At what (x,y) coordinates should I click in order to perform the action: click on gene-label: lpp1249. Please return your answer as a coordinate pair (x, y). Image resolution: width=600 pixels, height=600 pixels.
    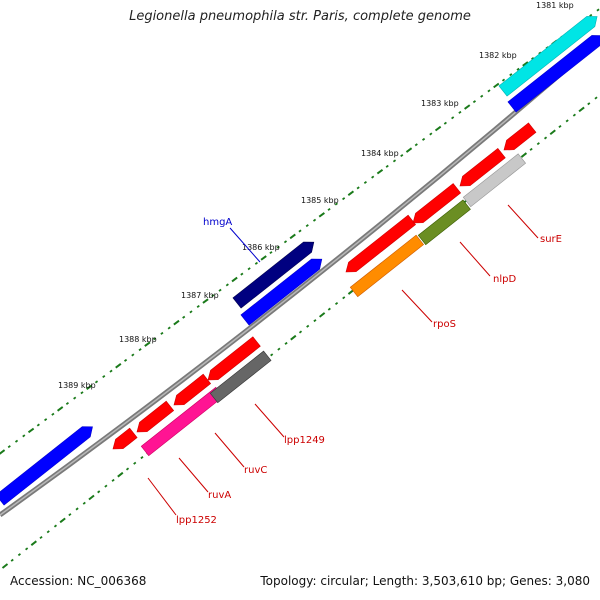
    Looking at the image, I should click on (304, 440).